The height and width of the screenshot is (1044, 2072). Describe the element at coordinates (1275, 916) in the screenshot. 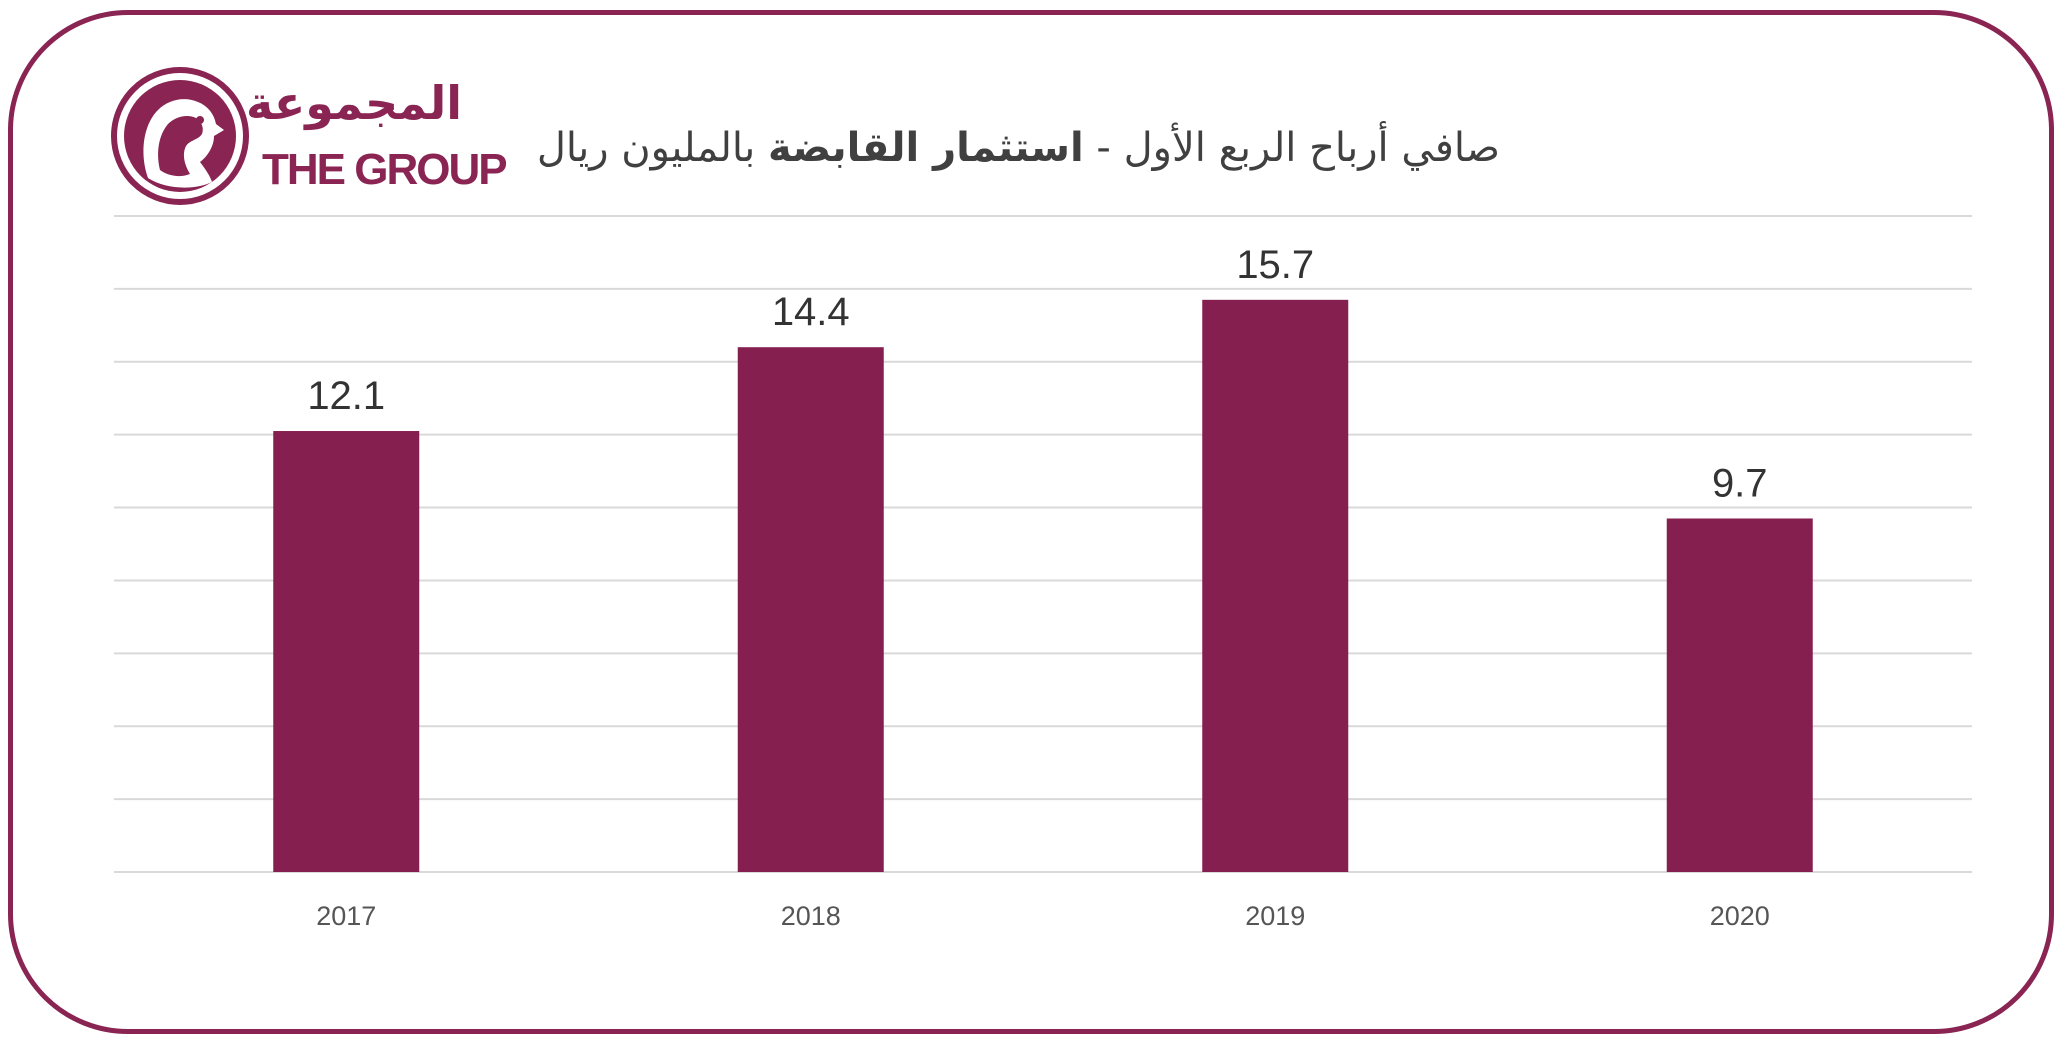

I see `x-tick-label-2019: 2019` at that location.